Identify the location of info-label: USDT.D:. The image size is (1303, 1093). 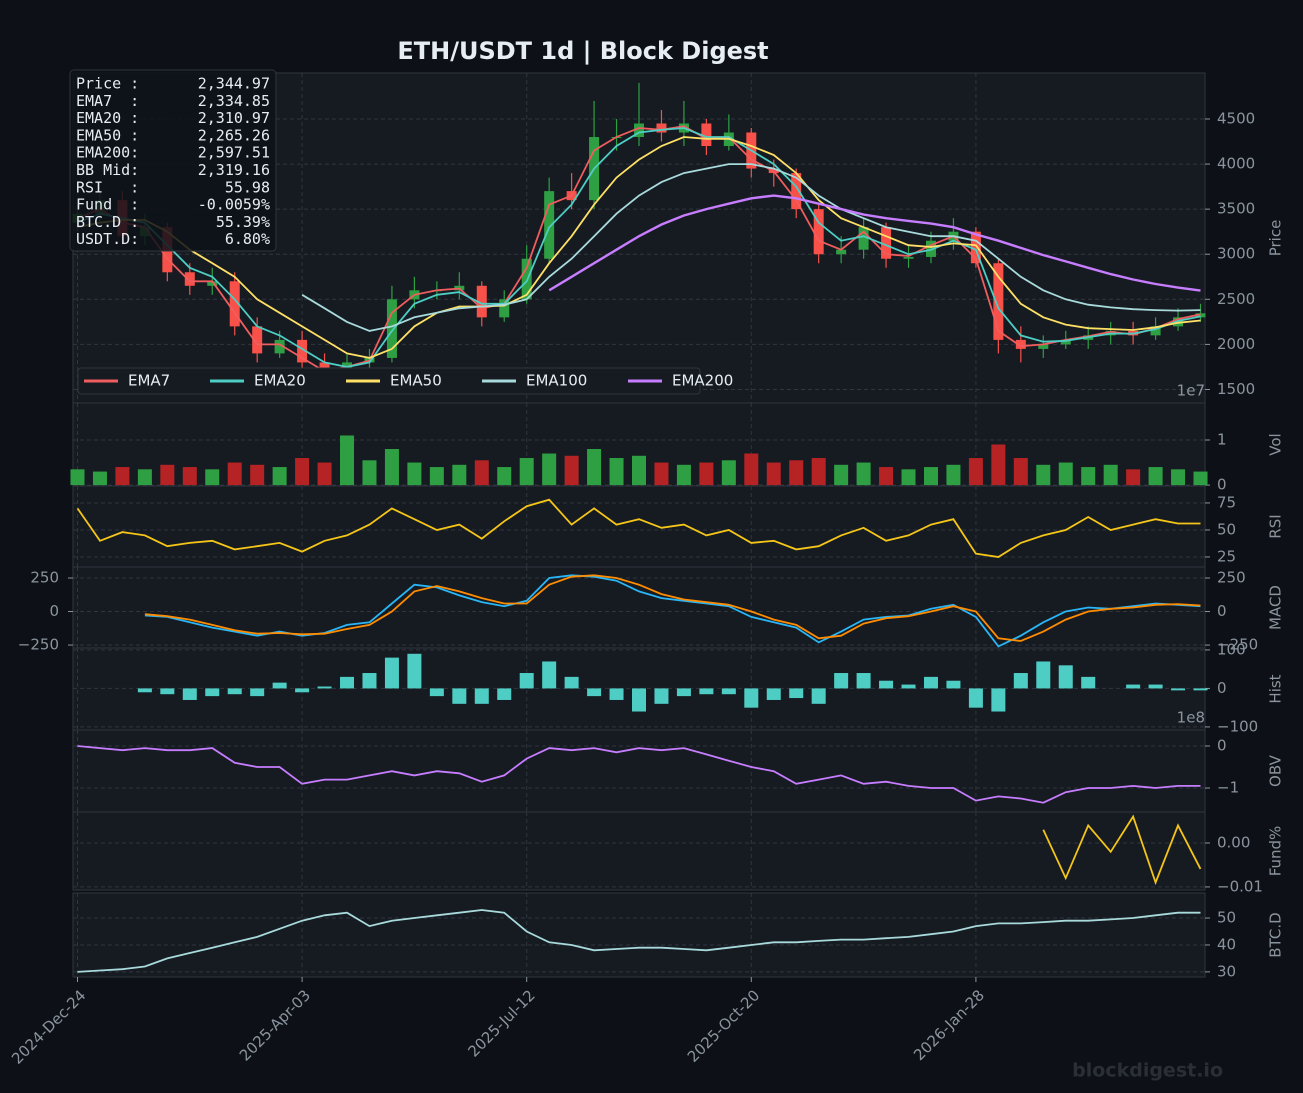
(107, 239).